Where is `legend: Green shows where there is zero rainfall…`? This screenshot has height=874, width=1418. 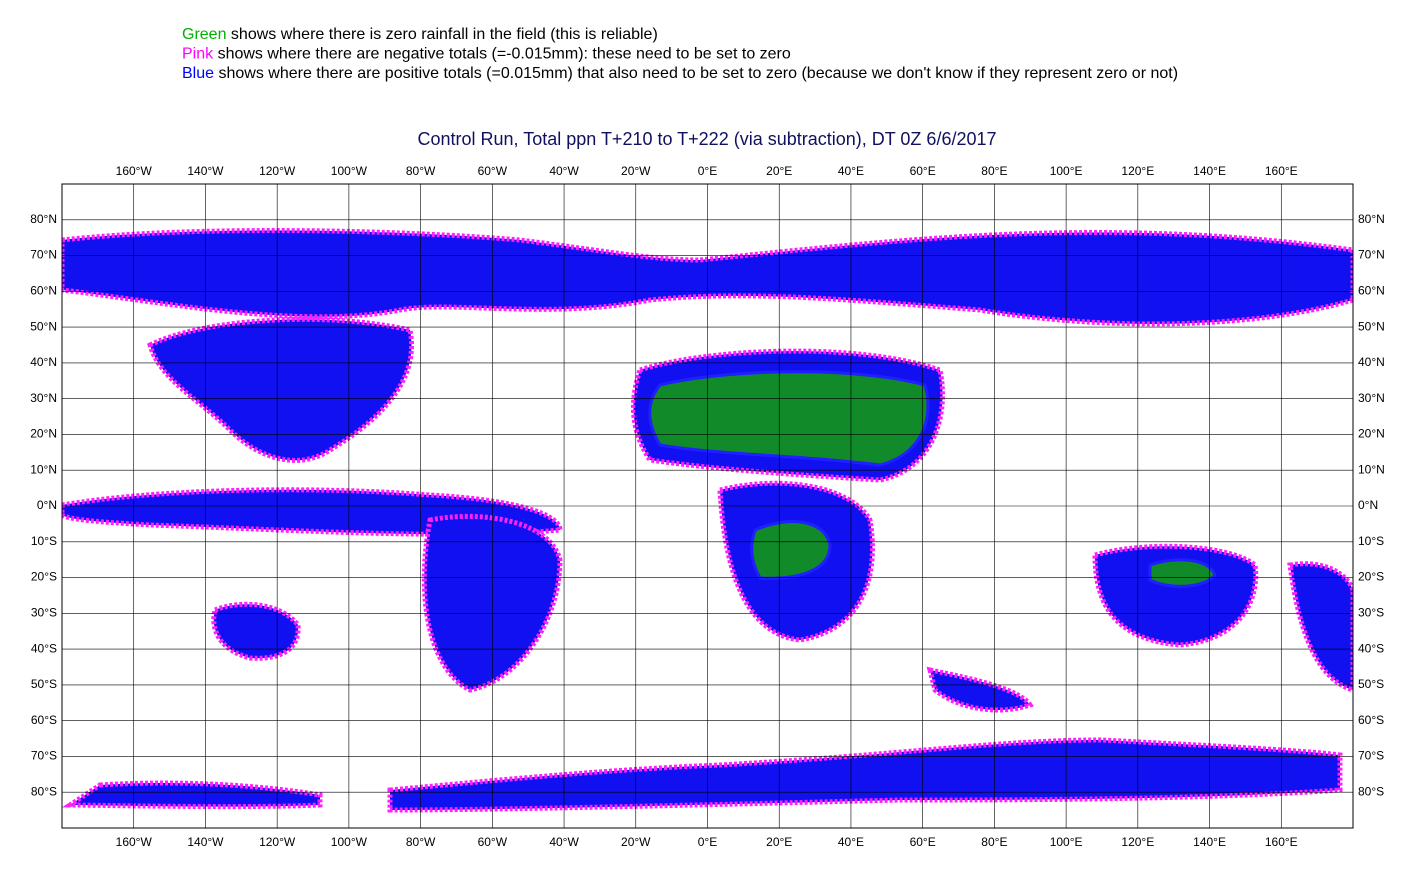
legend: Green shows where there is zero rainfall… is located at coordinates (680, 54).